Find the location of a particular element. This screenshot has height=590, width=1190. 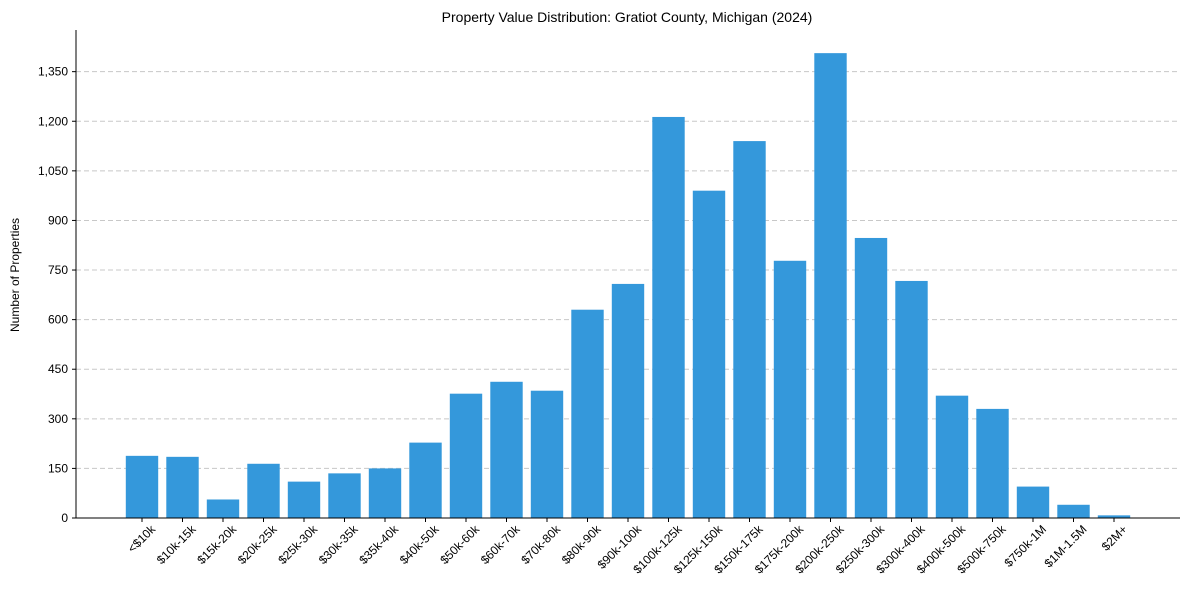

y-tick-label: 1,050 is located at coordinates (53, 171).